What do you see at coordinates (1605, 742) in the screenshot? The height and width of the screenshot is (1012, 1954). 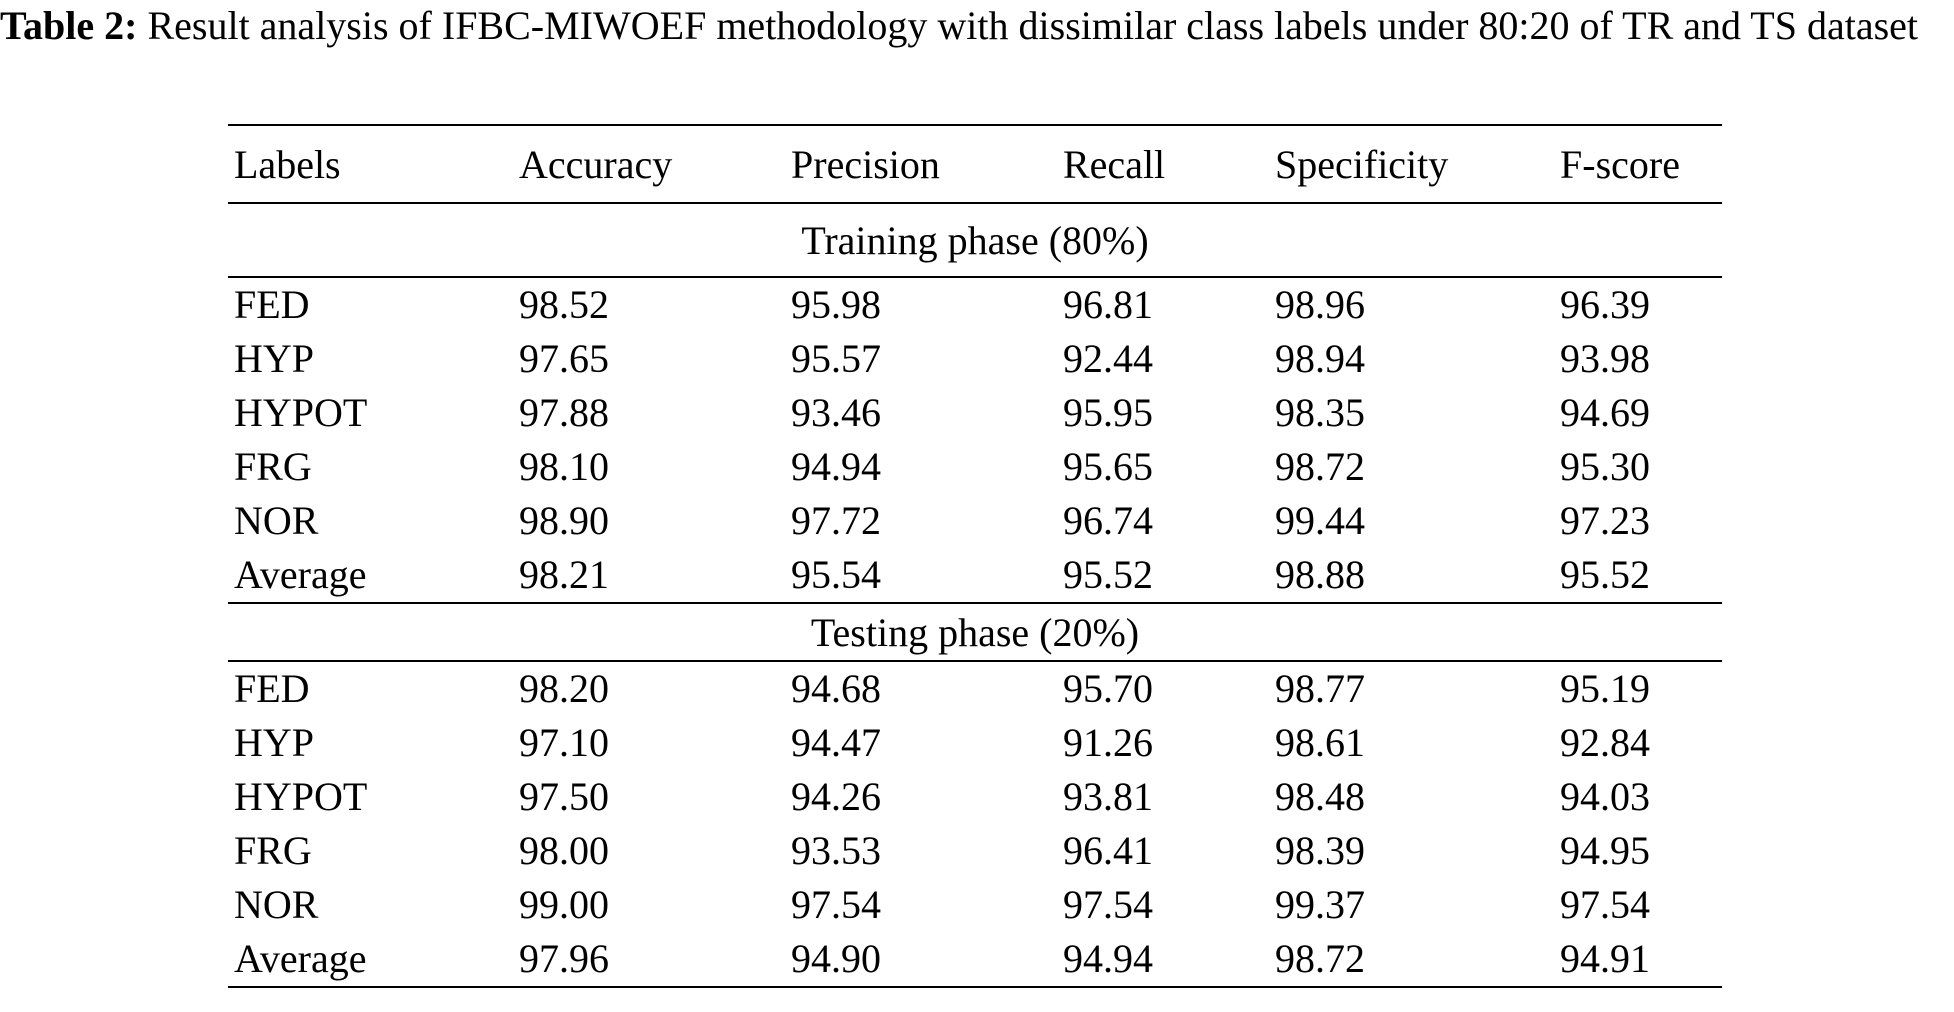 I see `table-cell: 92.84` at bounding box center [1605, 742].